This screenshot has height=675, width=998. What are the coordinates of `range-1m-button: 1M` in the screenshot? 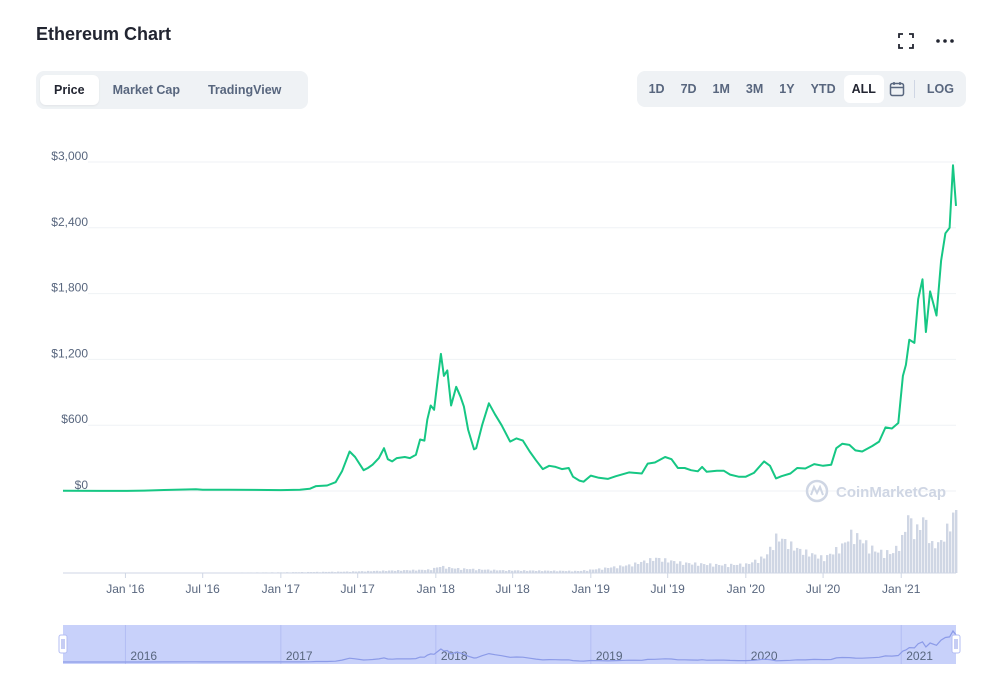 It's located at (721, 89).